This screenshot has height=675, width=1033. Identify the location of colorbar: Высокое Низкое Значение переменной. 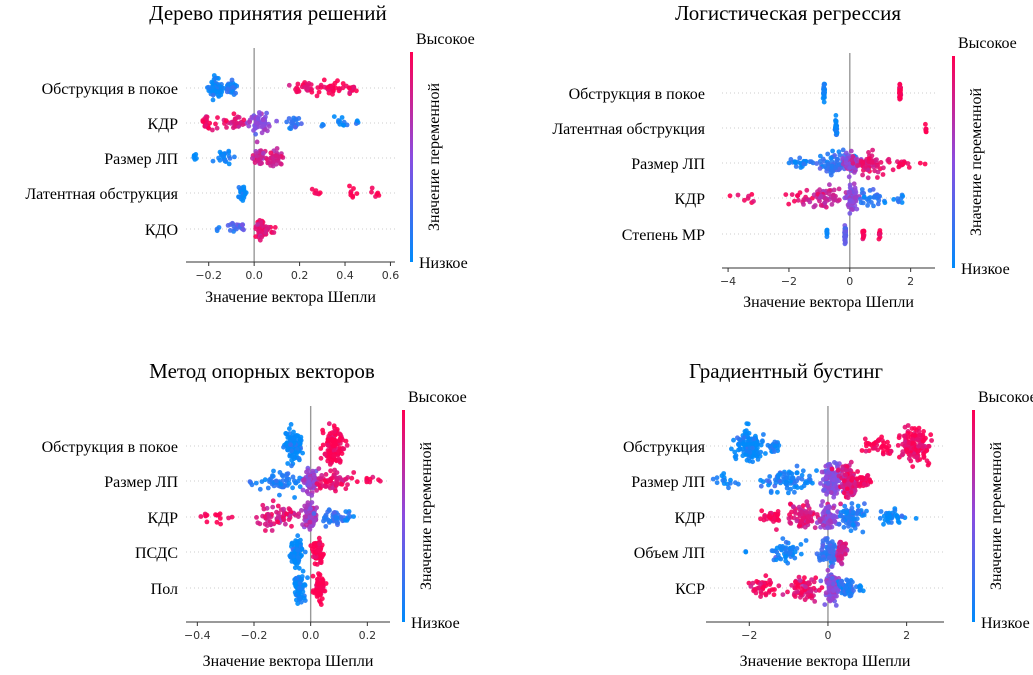
(442, 151).